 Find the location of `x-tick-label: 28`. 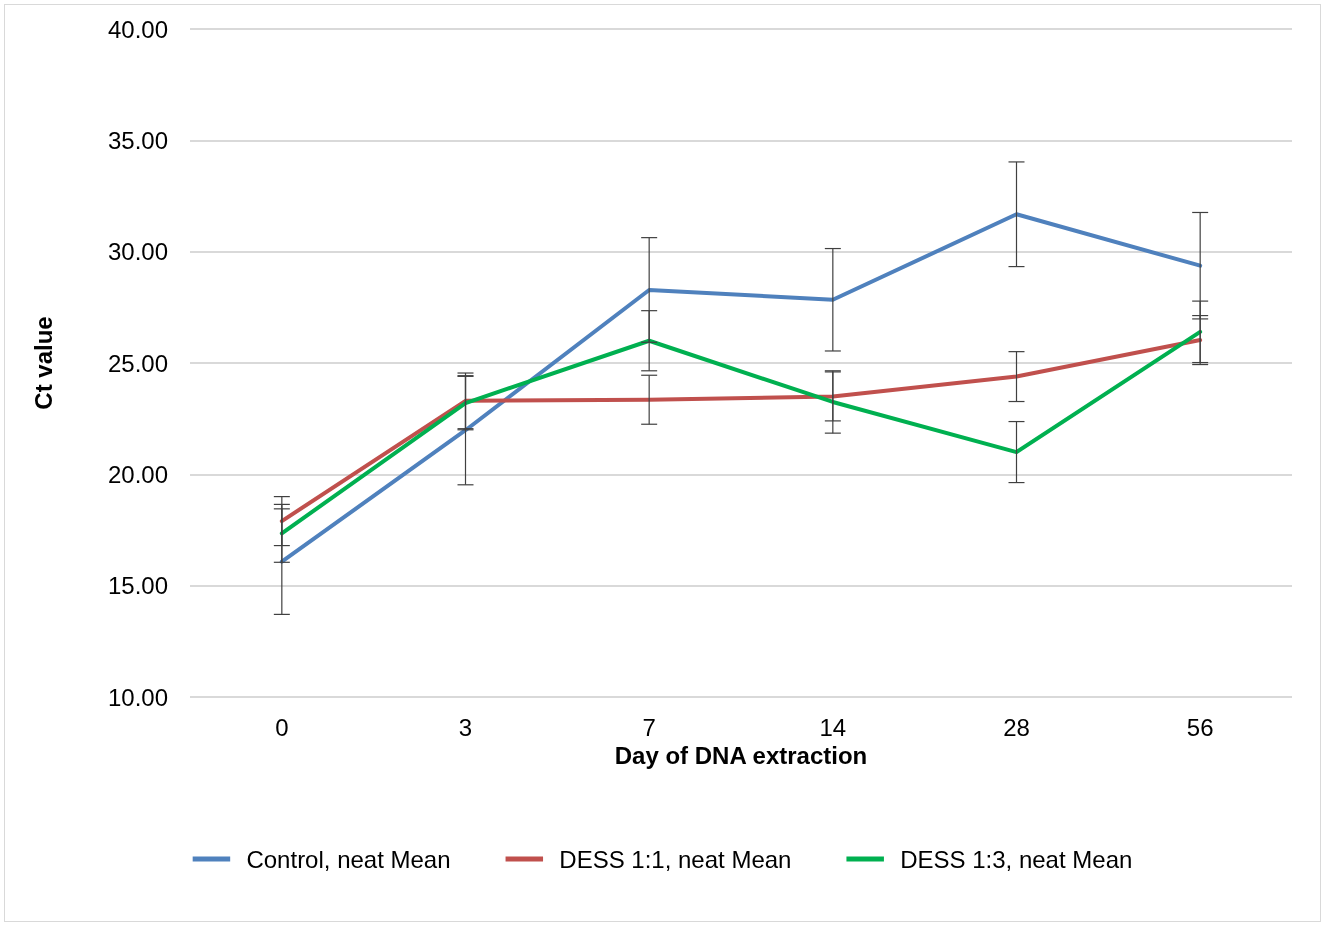

x-tick-label: 28 is located at coordinates (1016, 727).